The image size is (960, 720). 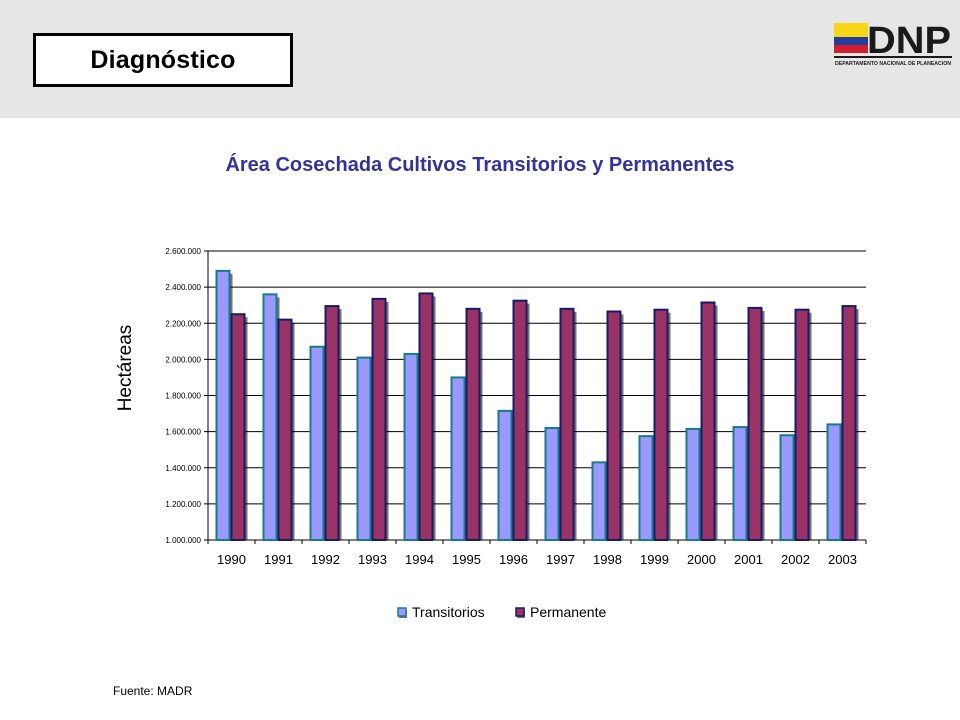 What do you see at coordinates (466, 559) in the screenshot?
I see `x-tick-label: 1995` at bounding box center [466, 559].